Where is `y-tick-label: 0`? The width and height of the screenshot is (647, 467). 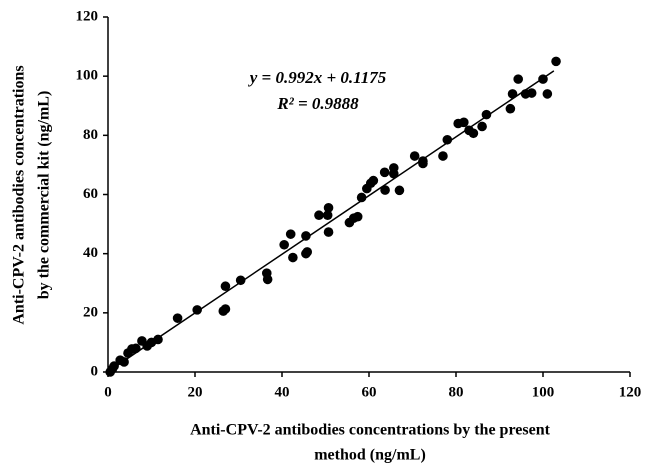
y-tick-label: 0 is located at coordinates (95, 371).